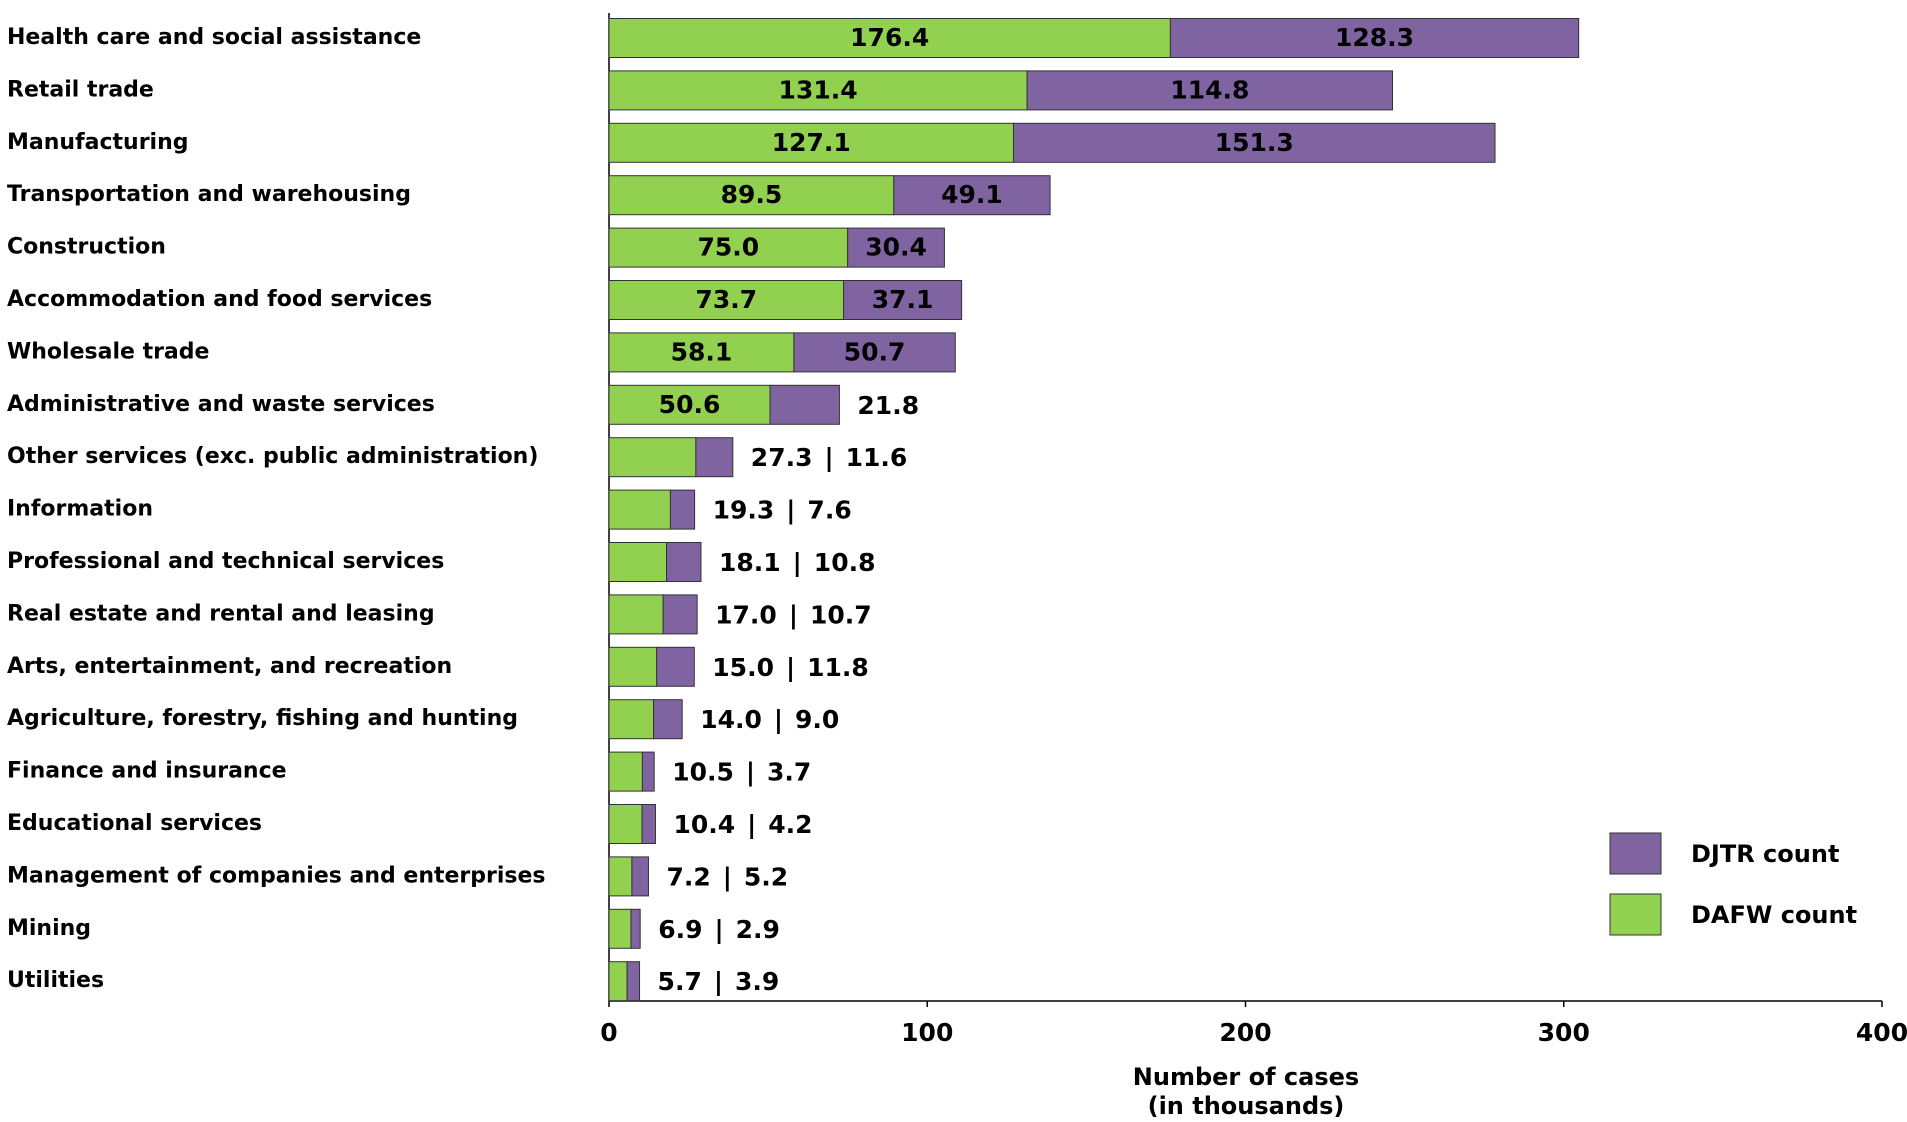  I want to click on legend-label: DAFW count, so click(1774, 915).